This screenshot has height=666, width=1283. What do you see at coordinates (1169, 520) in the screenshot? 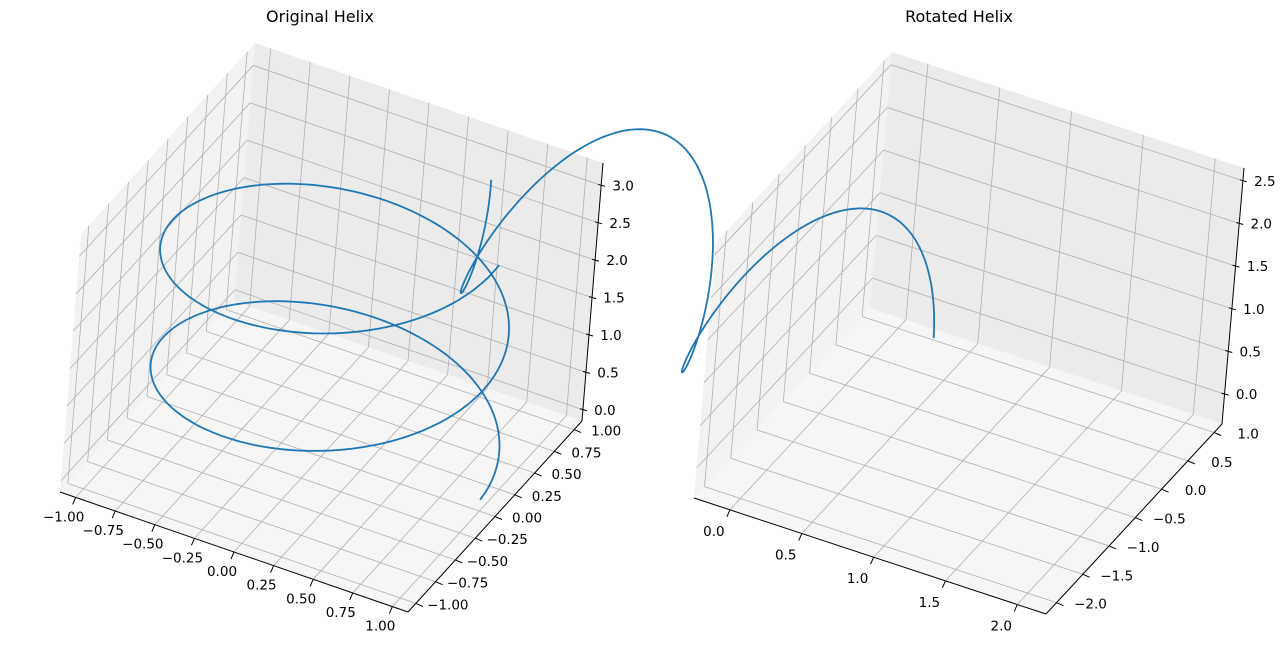
I see `svg-text: −0.5` at bounding box center [1169, 520].